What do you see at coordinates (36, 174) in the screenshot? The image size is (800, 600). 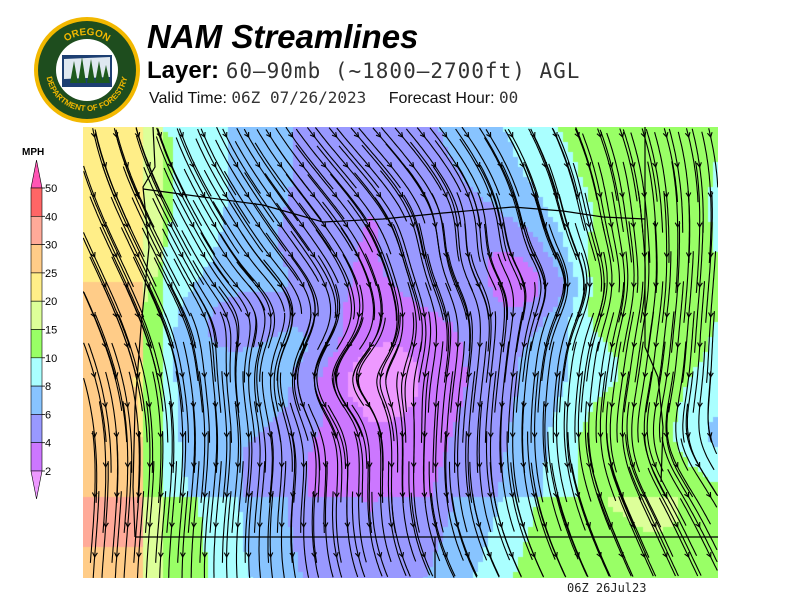 I see `colorbar-max-triangle` at bounding box center [36, 174].